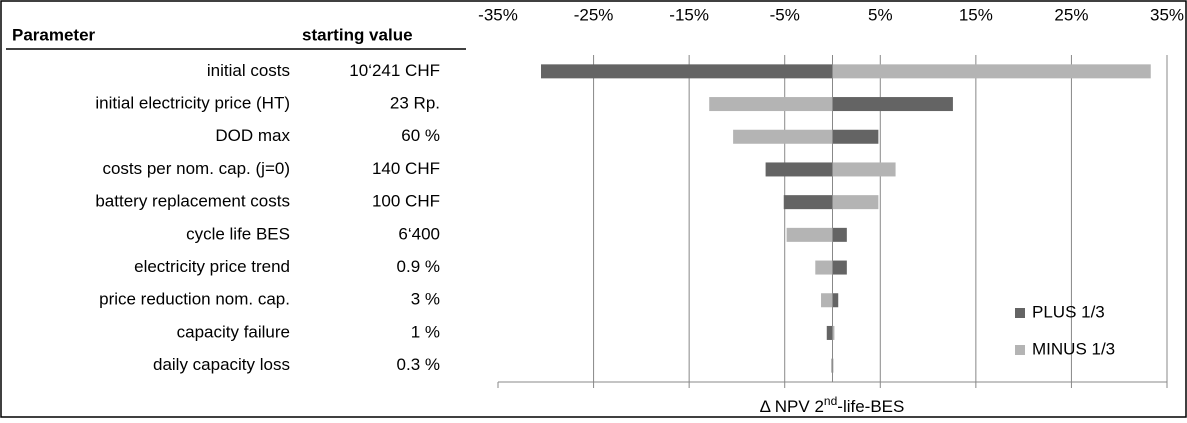 This screenshot has height=423, width=1187. Describe the element at coordinates (415, 103) in the screenshot. I see `starting-value: 23 Rp.` at that location.